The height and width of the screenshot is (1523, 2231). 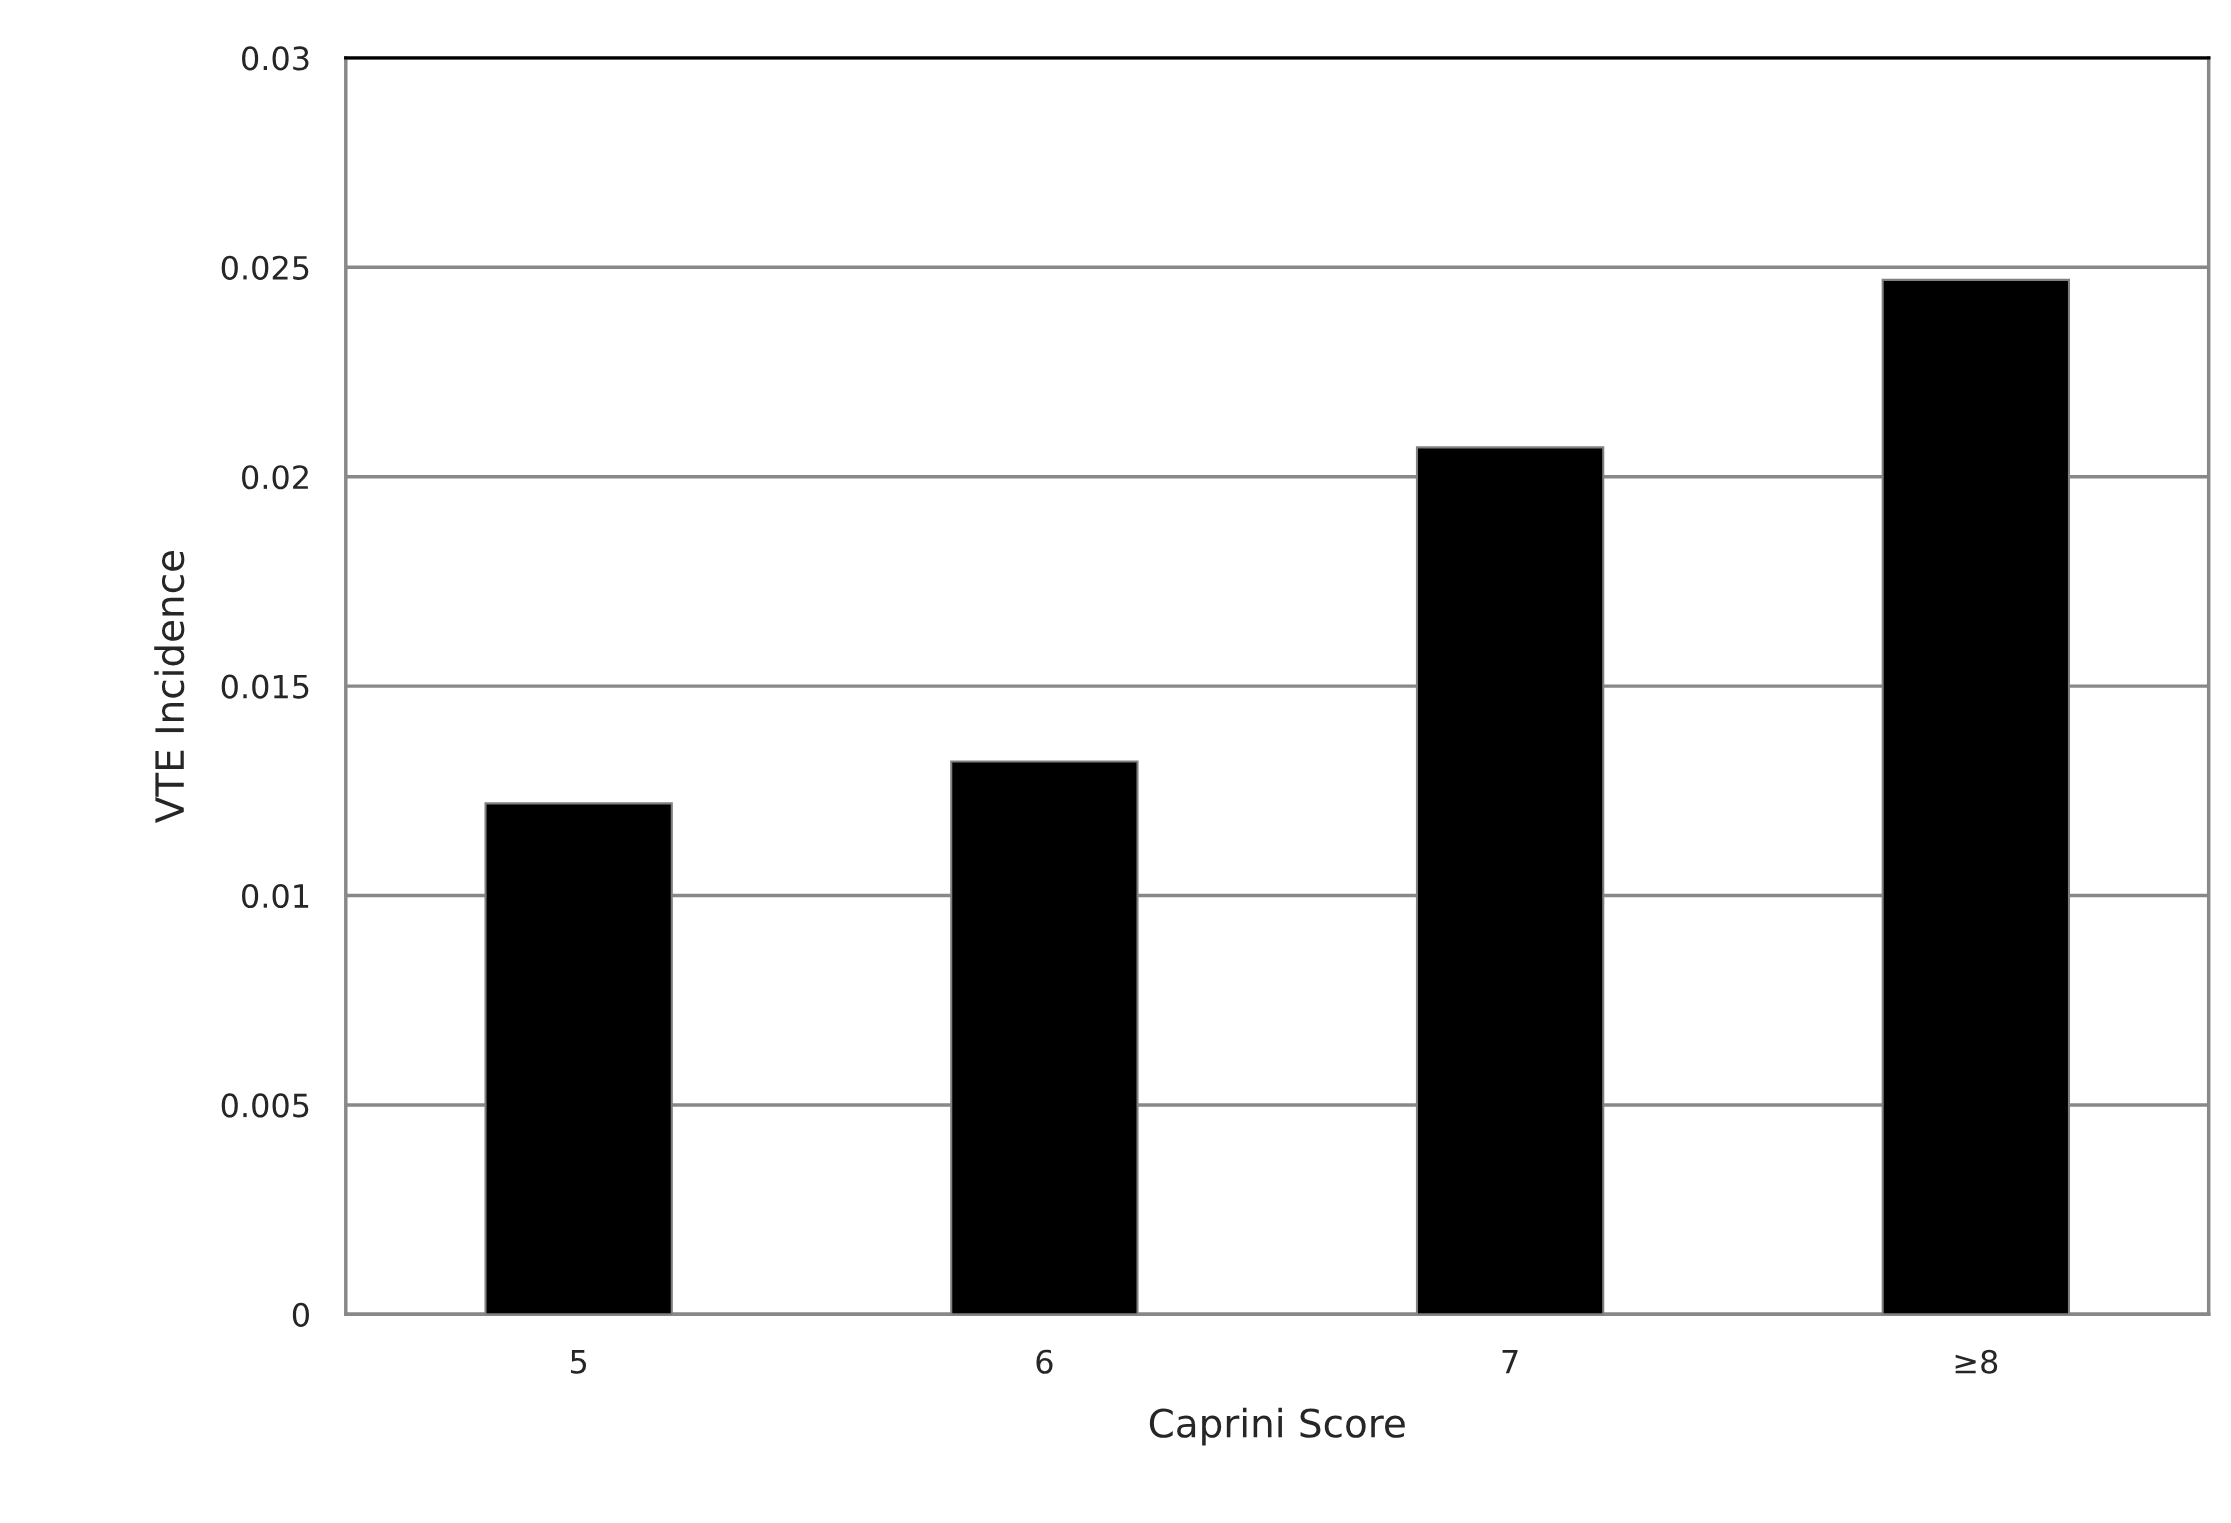 I want to click on y-tick-label: 0.015, so click(x=265, y=686).